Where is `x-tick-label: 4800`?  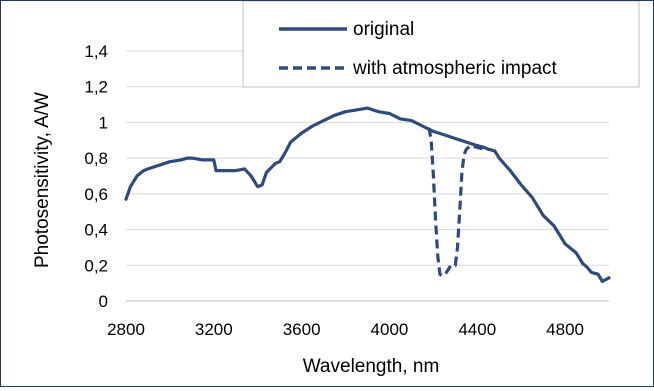 x-tick-label: 4800 is located at coordinates (565, 329).